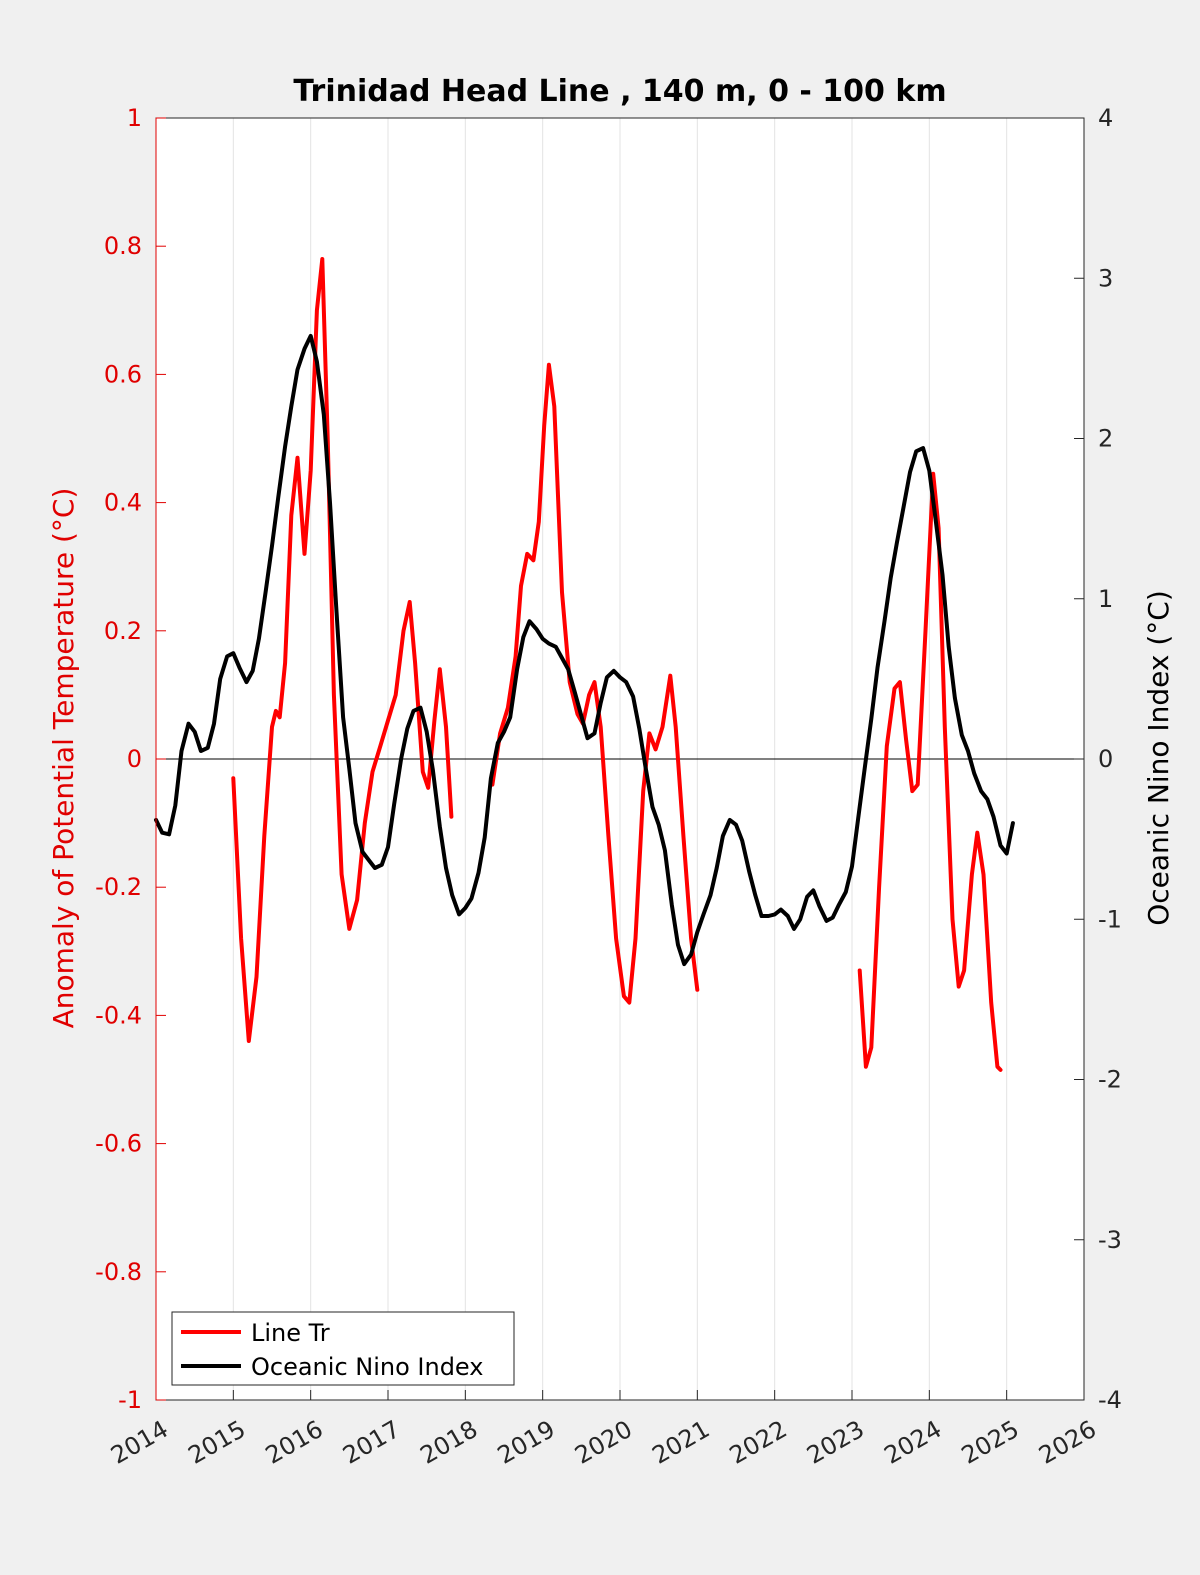 The height and width of the screenshot is (1575, 1200). Describe the element at coordinates (1110, 1240) in the screenshot. I see `right-y-tick-label: -3` at that location.